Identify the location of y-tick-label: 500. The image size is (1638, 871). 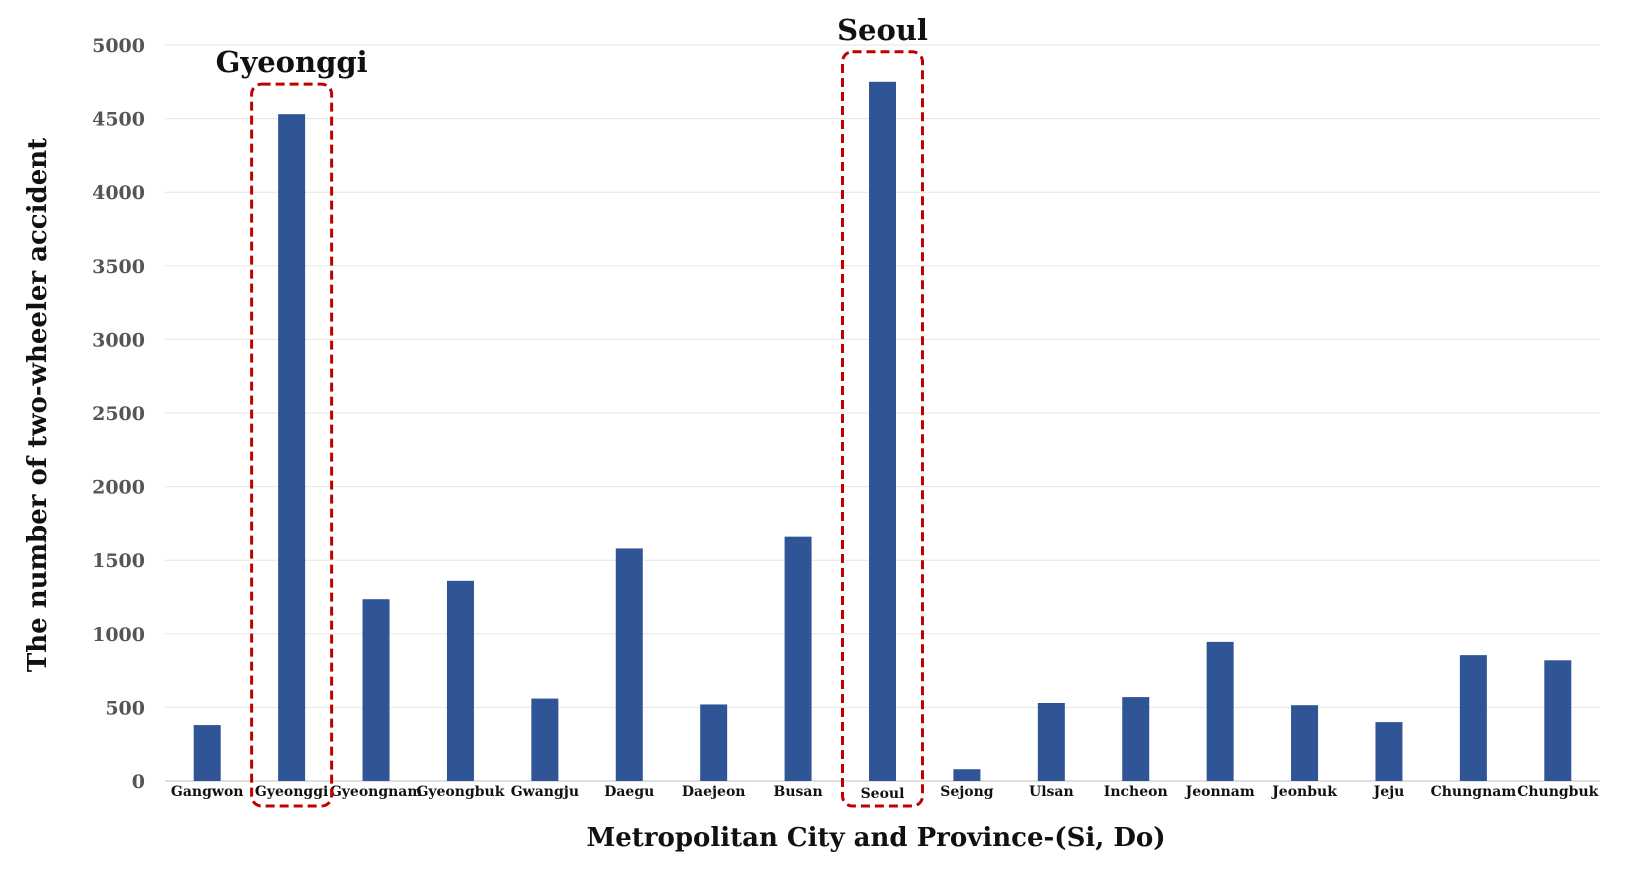
(125, 708).